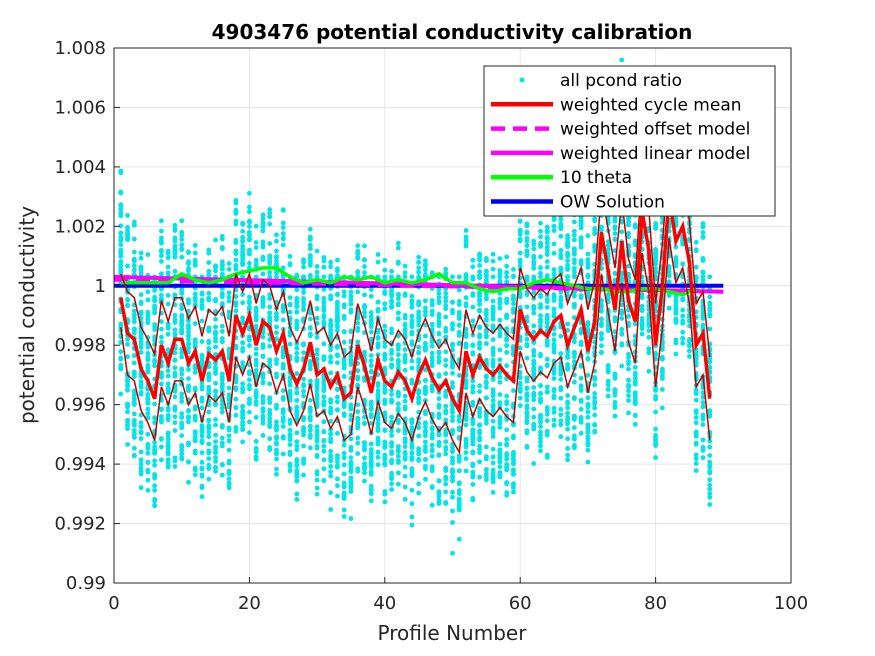 This screenshot has width=875, height=656. I want to click on y-tick-label: 1.004, so click(80, 167).